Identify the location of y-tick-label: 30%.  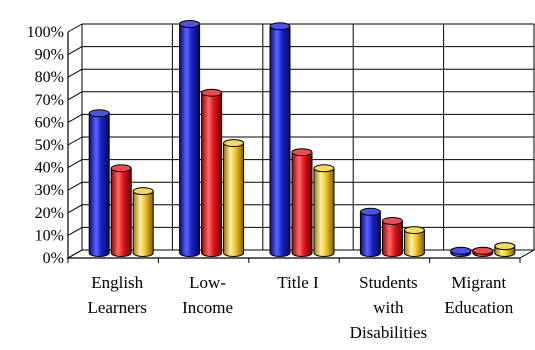
(49, 190).